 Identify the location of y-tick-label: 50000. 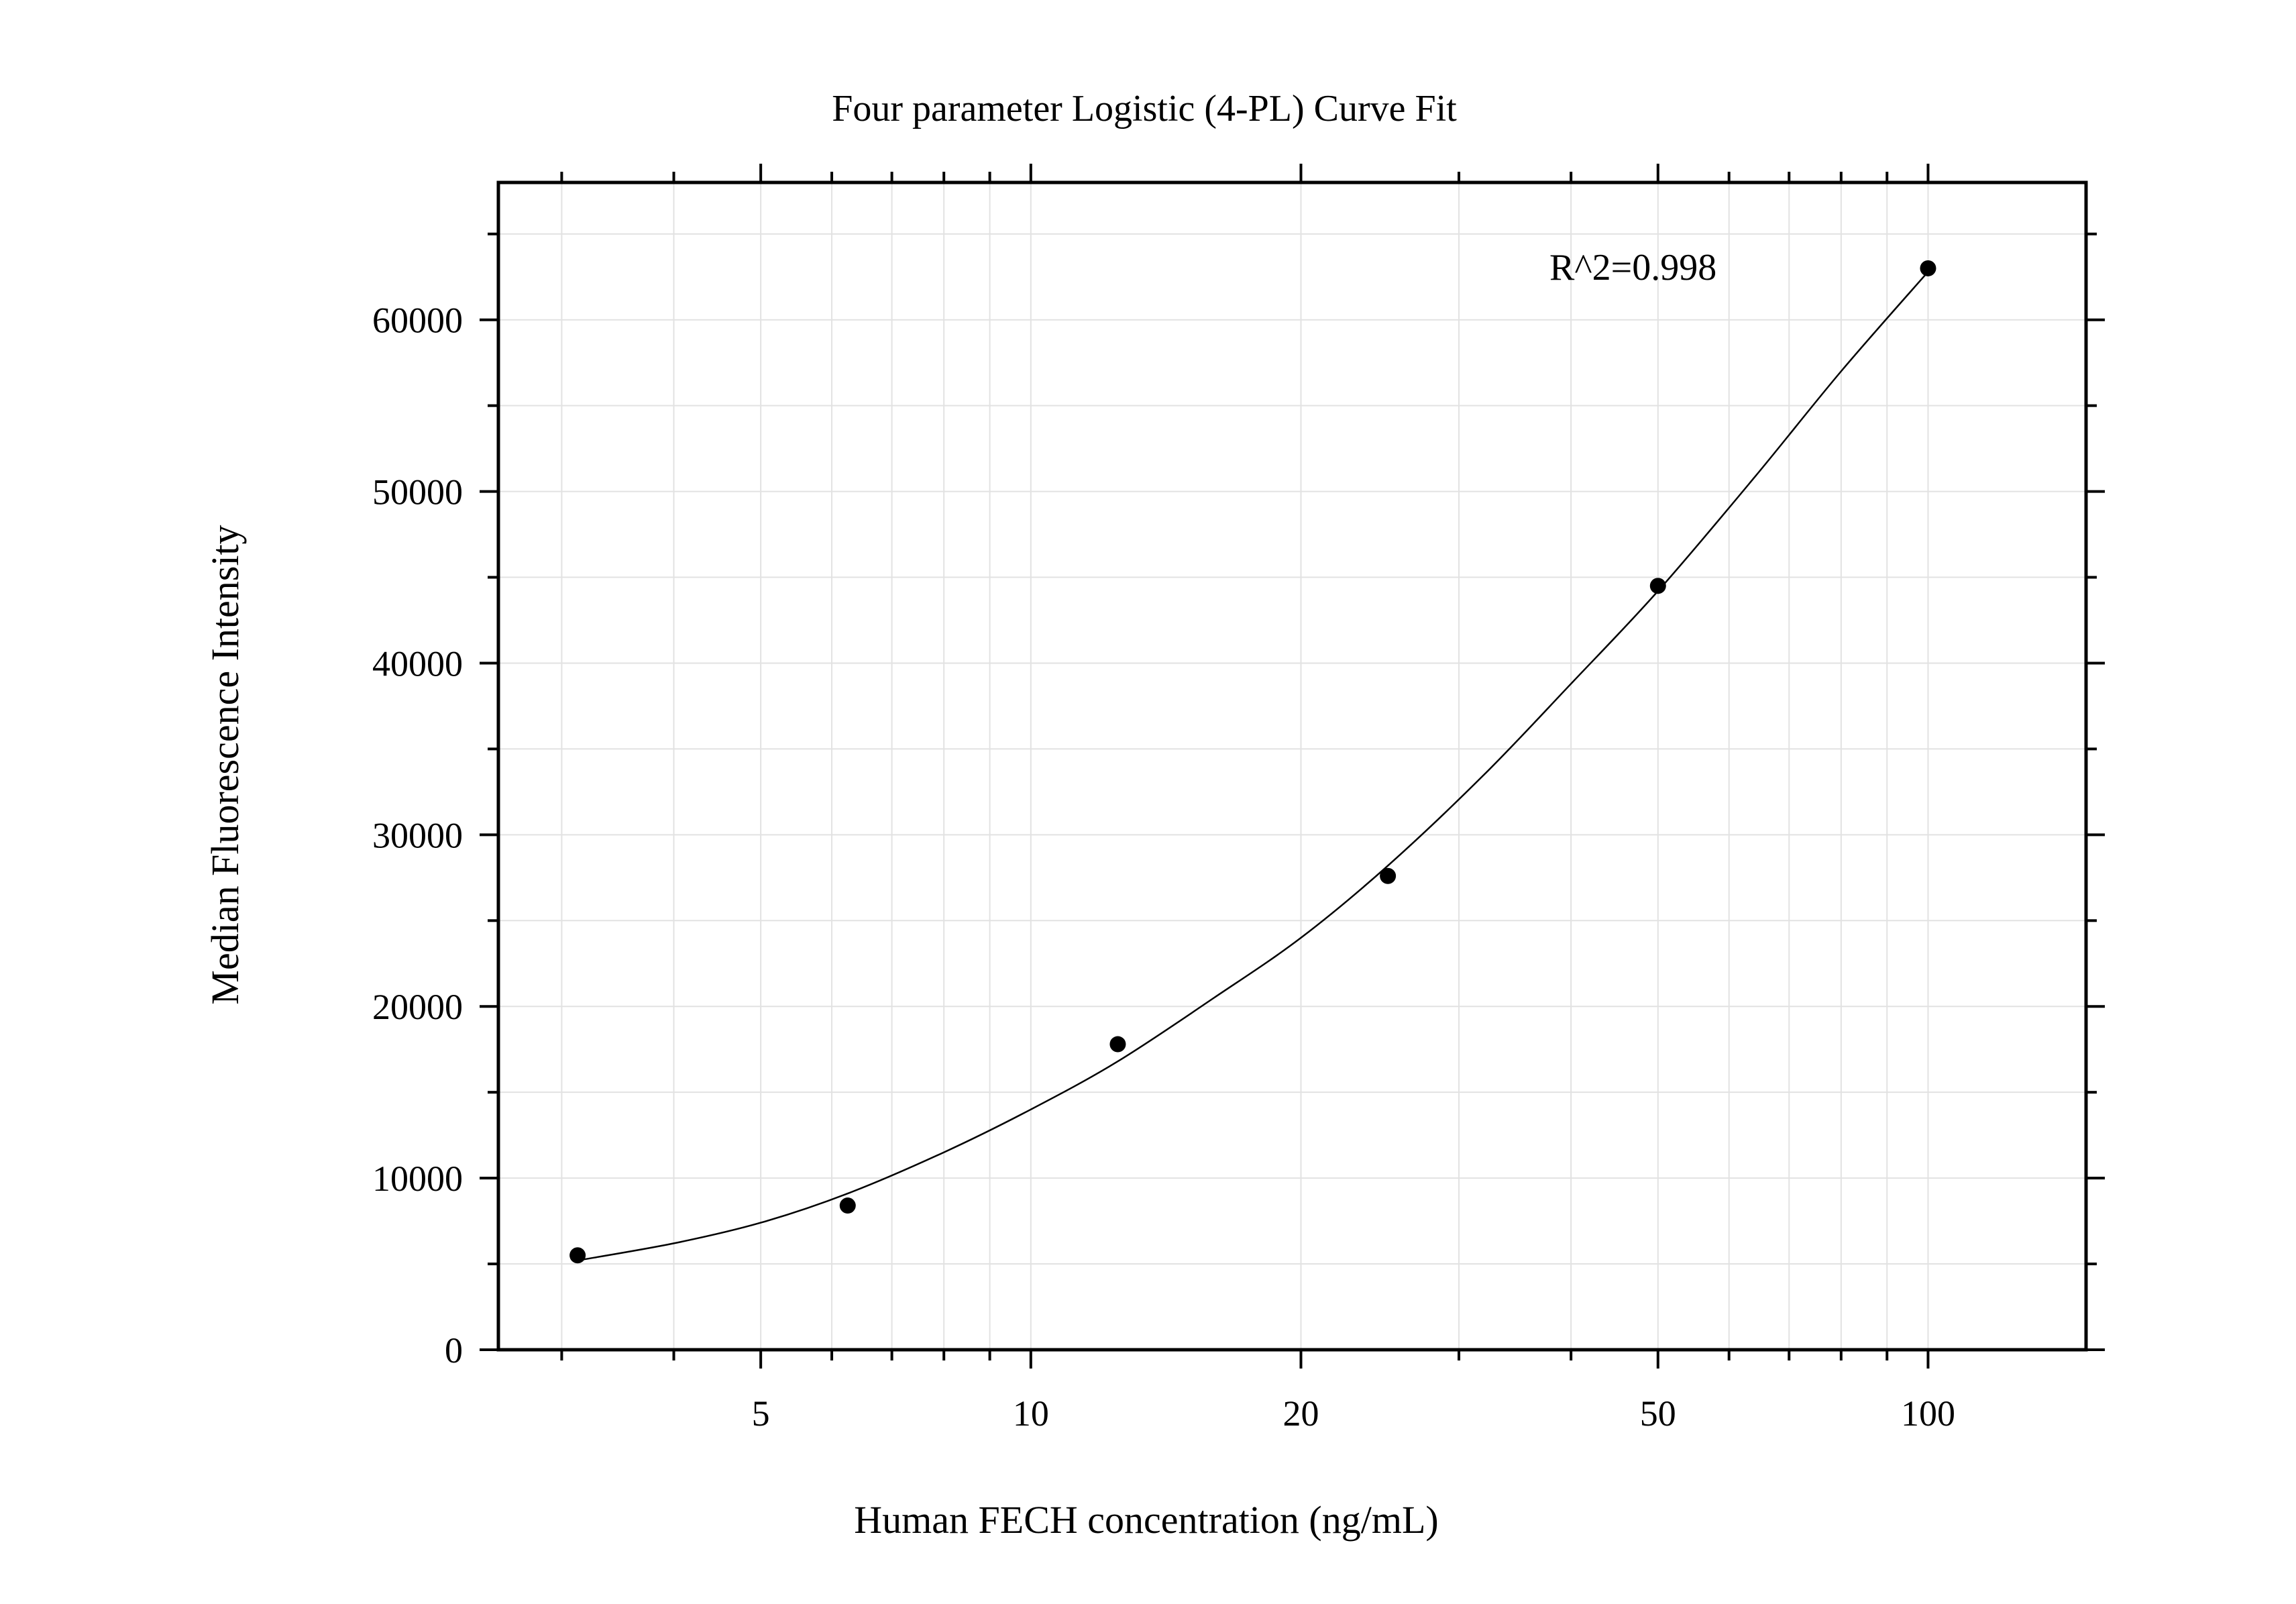
(417, 492).